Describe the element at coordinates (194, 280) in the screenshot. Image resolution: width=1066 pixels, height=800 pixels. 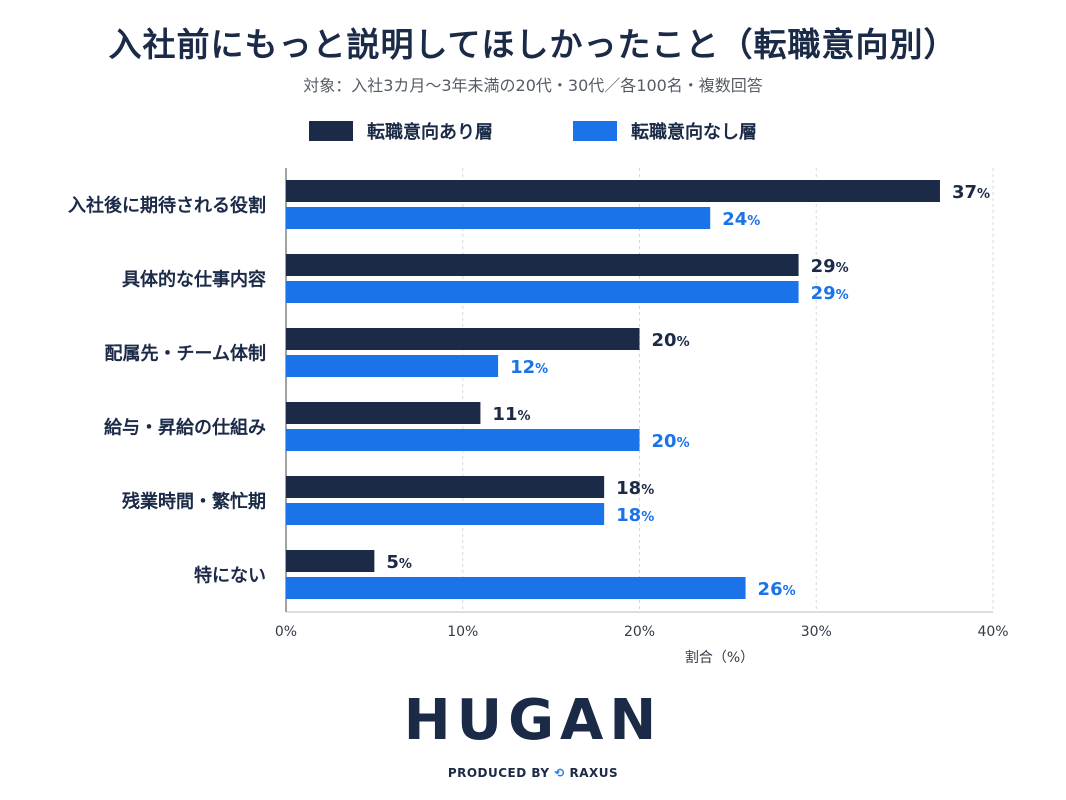
I see `category-label: 具体的な仕事内容` at that location.